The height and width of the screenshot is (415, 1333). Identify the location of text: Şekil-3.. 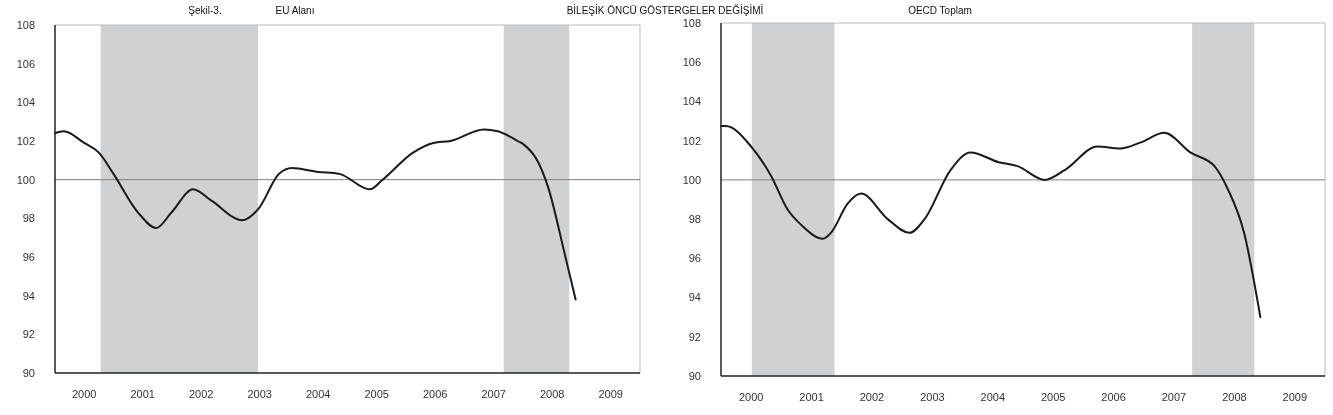
(205, 10).